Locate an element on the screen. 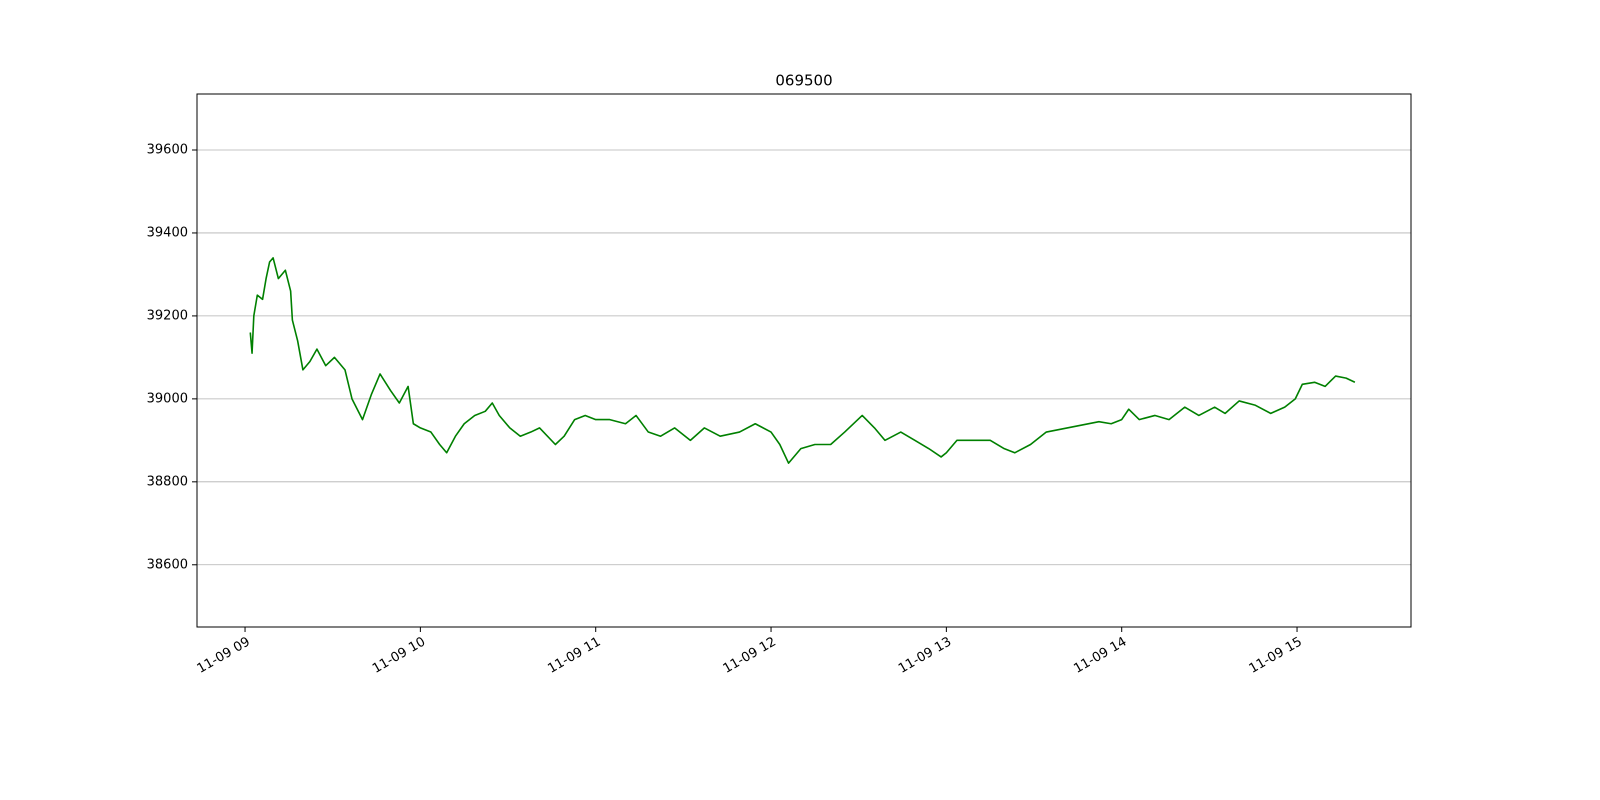 The width and height of the screenshot is (1600, 800). y-tick-label: 38600 is located at coordinates (167, 564).